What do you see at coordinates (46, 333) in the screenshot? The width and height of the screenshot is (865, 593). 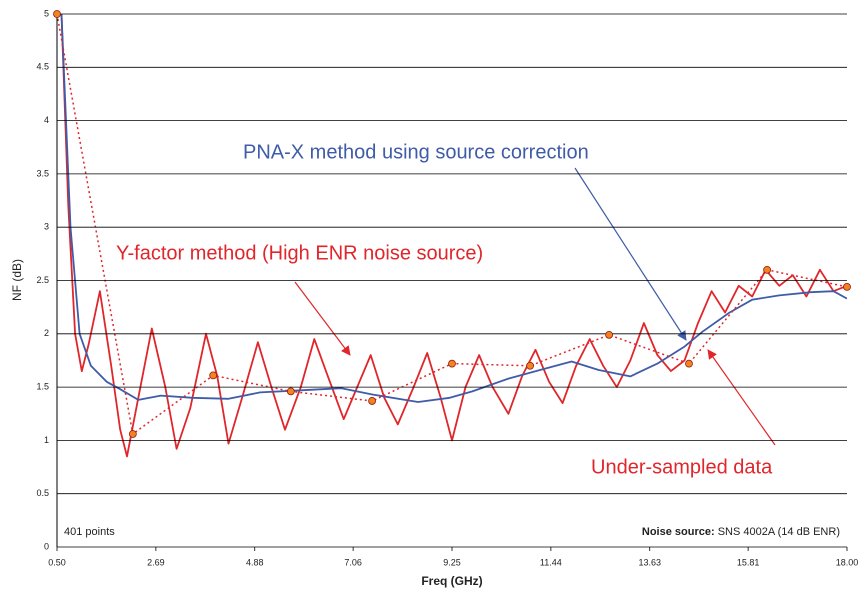 I see `y-tick-label: 2` at bounding box center [46, 333].